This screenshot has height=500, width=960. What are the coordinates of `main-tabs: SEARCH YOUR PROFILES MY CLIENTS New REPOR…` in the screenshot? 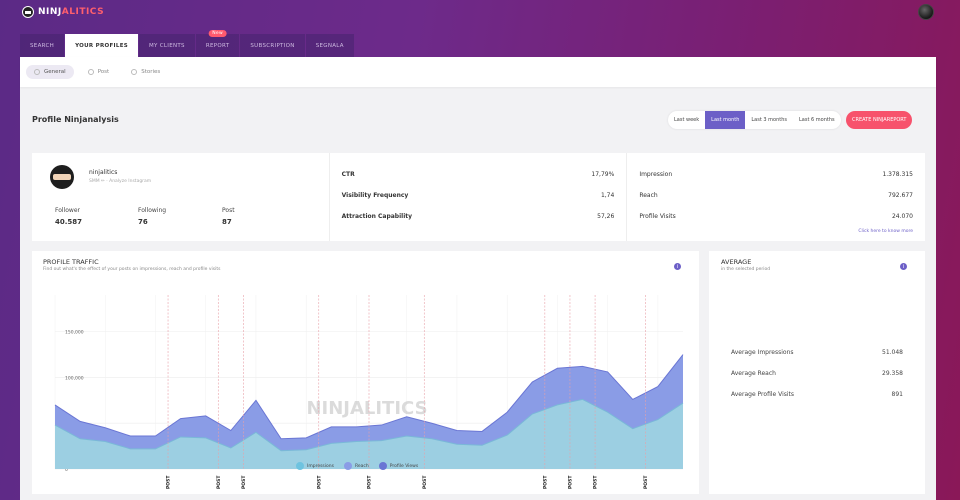 It's located at (187, 43).